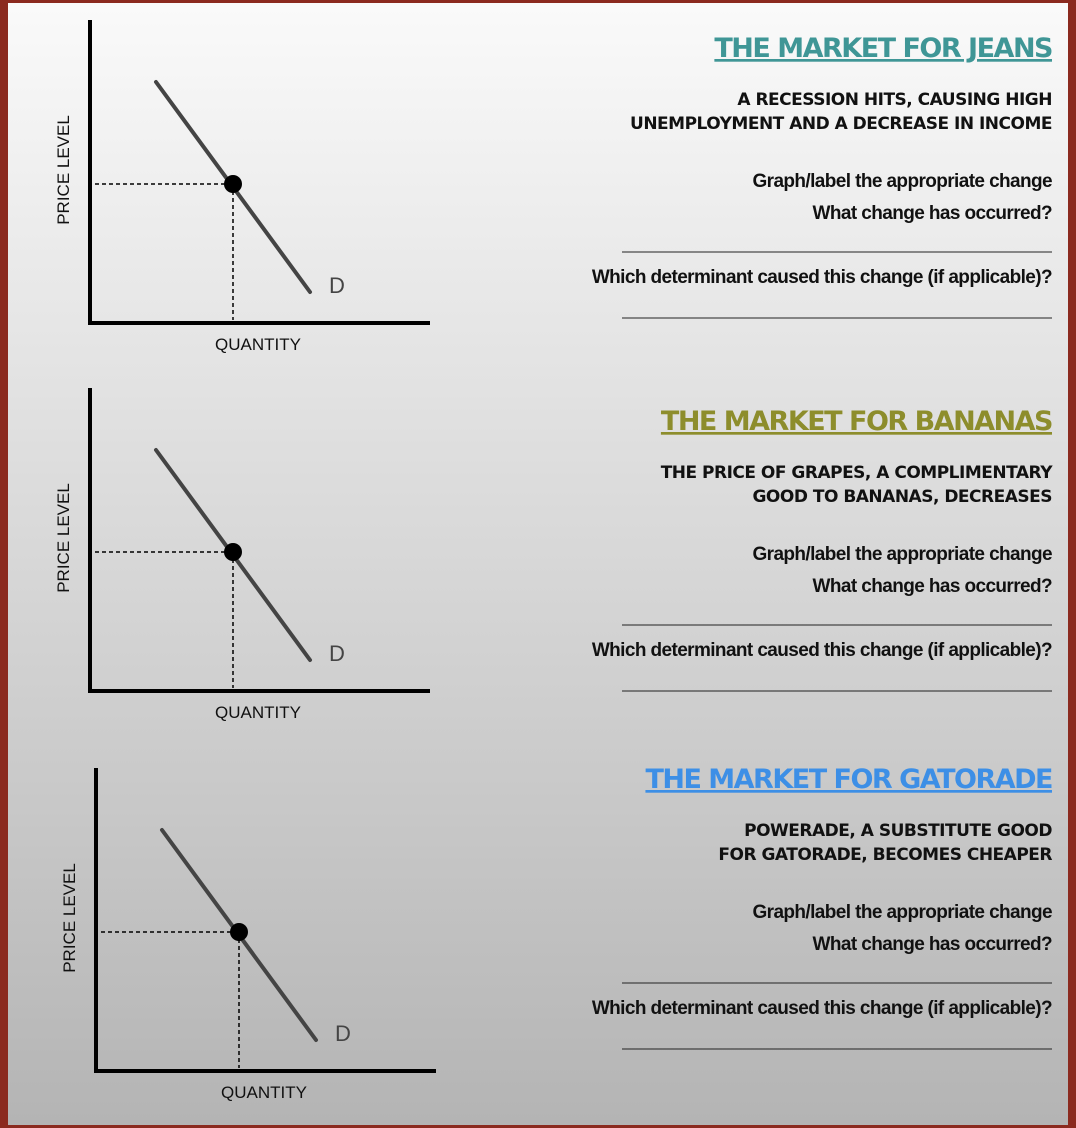  What do you see at coordinates (841, 124) in the screenshot?
I see `scenario-line: UNEMPLOYMENT AND A DECREASE IN INCOME` at bounding box center [841, 124].